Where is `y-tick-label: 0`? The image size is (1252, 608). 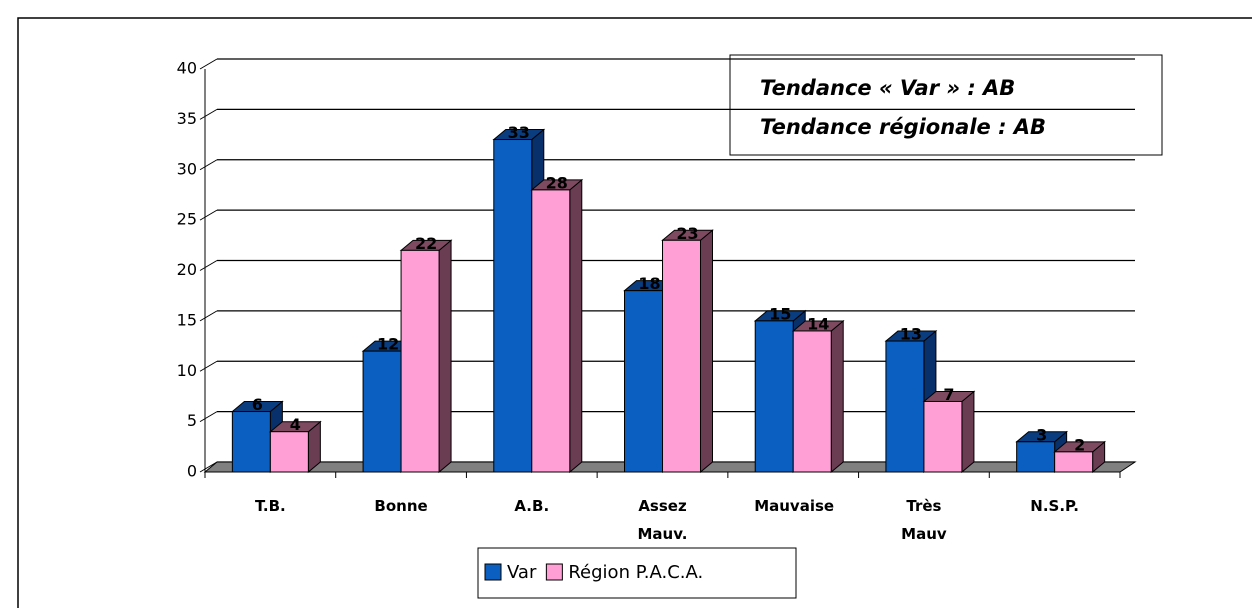 y-tick-label: 0 is located at coordinates (192, 471).